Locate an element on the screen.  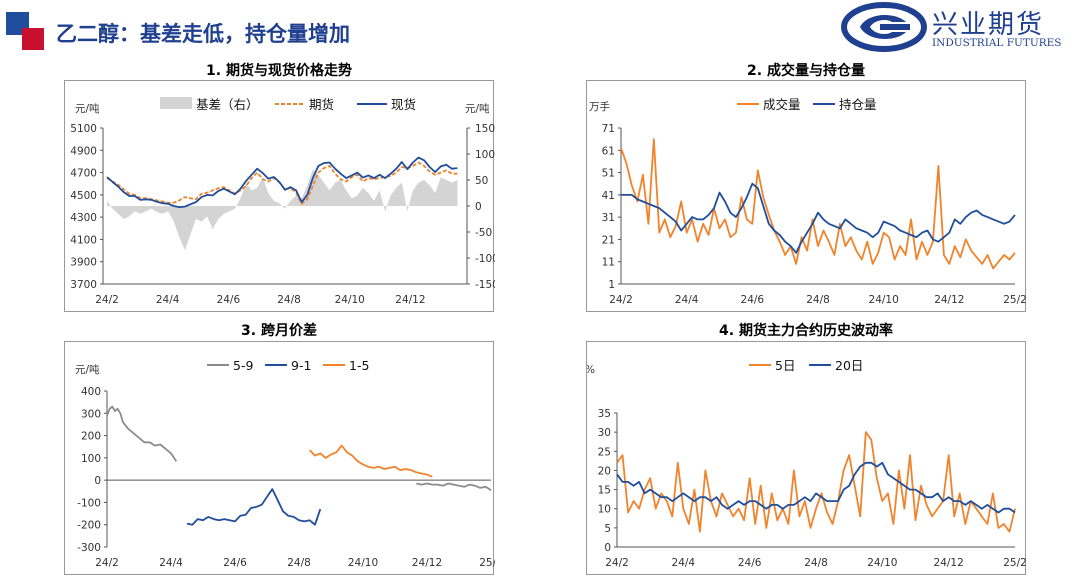
c3-xtick-label: 25/2 is located at coordinates (487, 563).